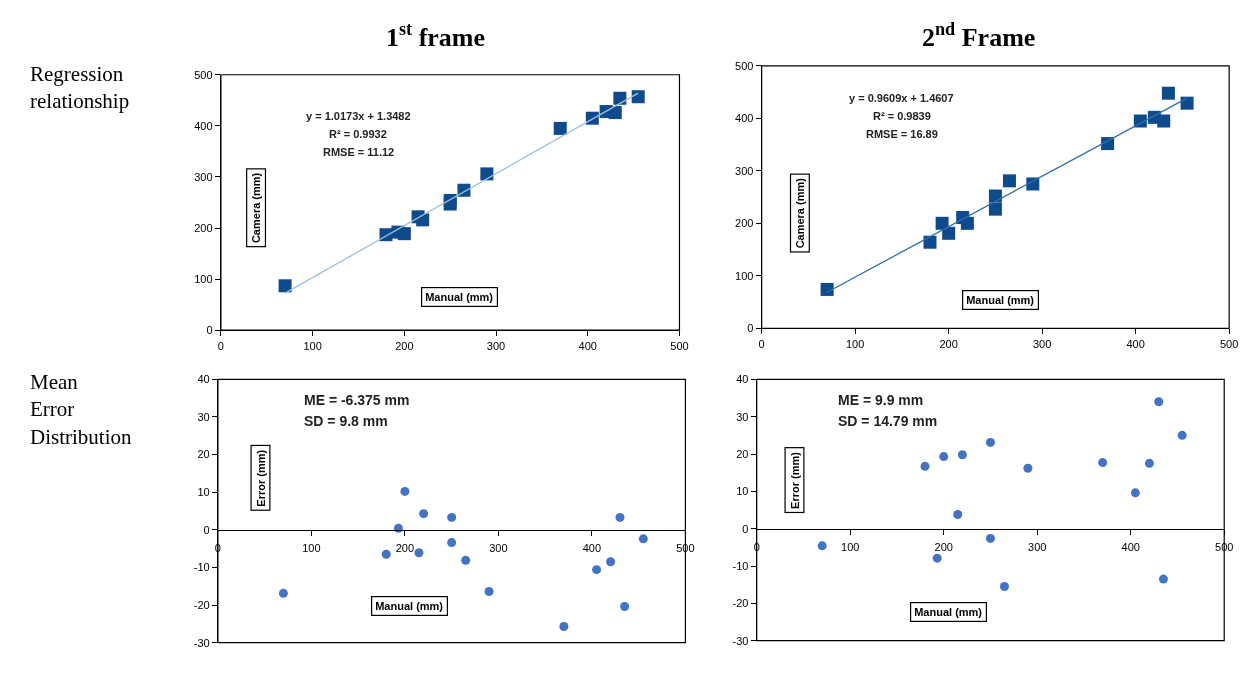 The width and height of the screenshot is (1255, 685). What do you see at coordinates (260, 478) in the screenshot?
I see `y-axis-title: Error (mm)` at bounding box center [260, 478].